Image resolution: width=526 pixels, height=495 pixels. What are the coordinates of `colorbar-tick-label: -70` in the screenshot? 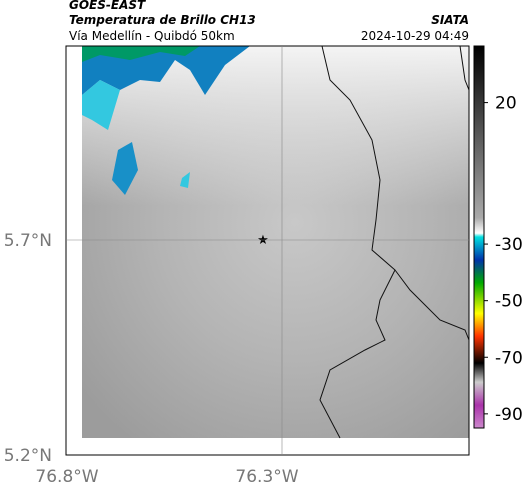 It's located at (509, 358).